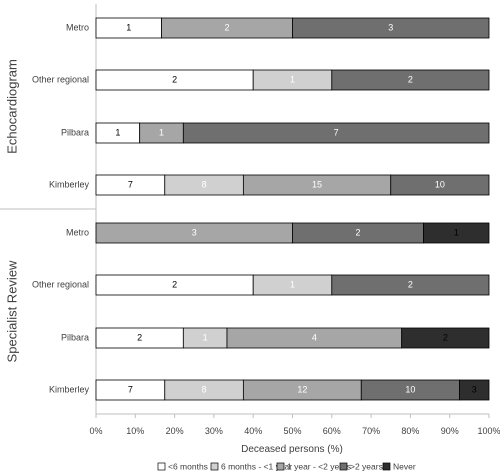  What do you see at coordinates (11, 311) in the screenshot?
I see `group-label: Specialist Review` at bounding box center [11, 311].